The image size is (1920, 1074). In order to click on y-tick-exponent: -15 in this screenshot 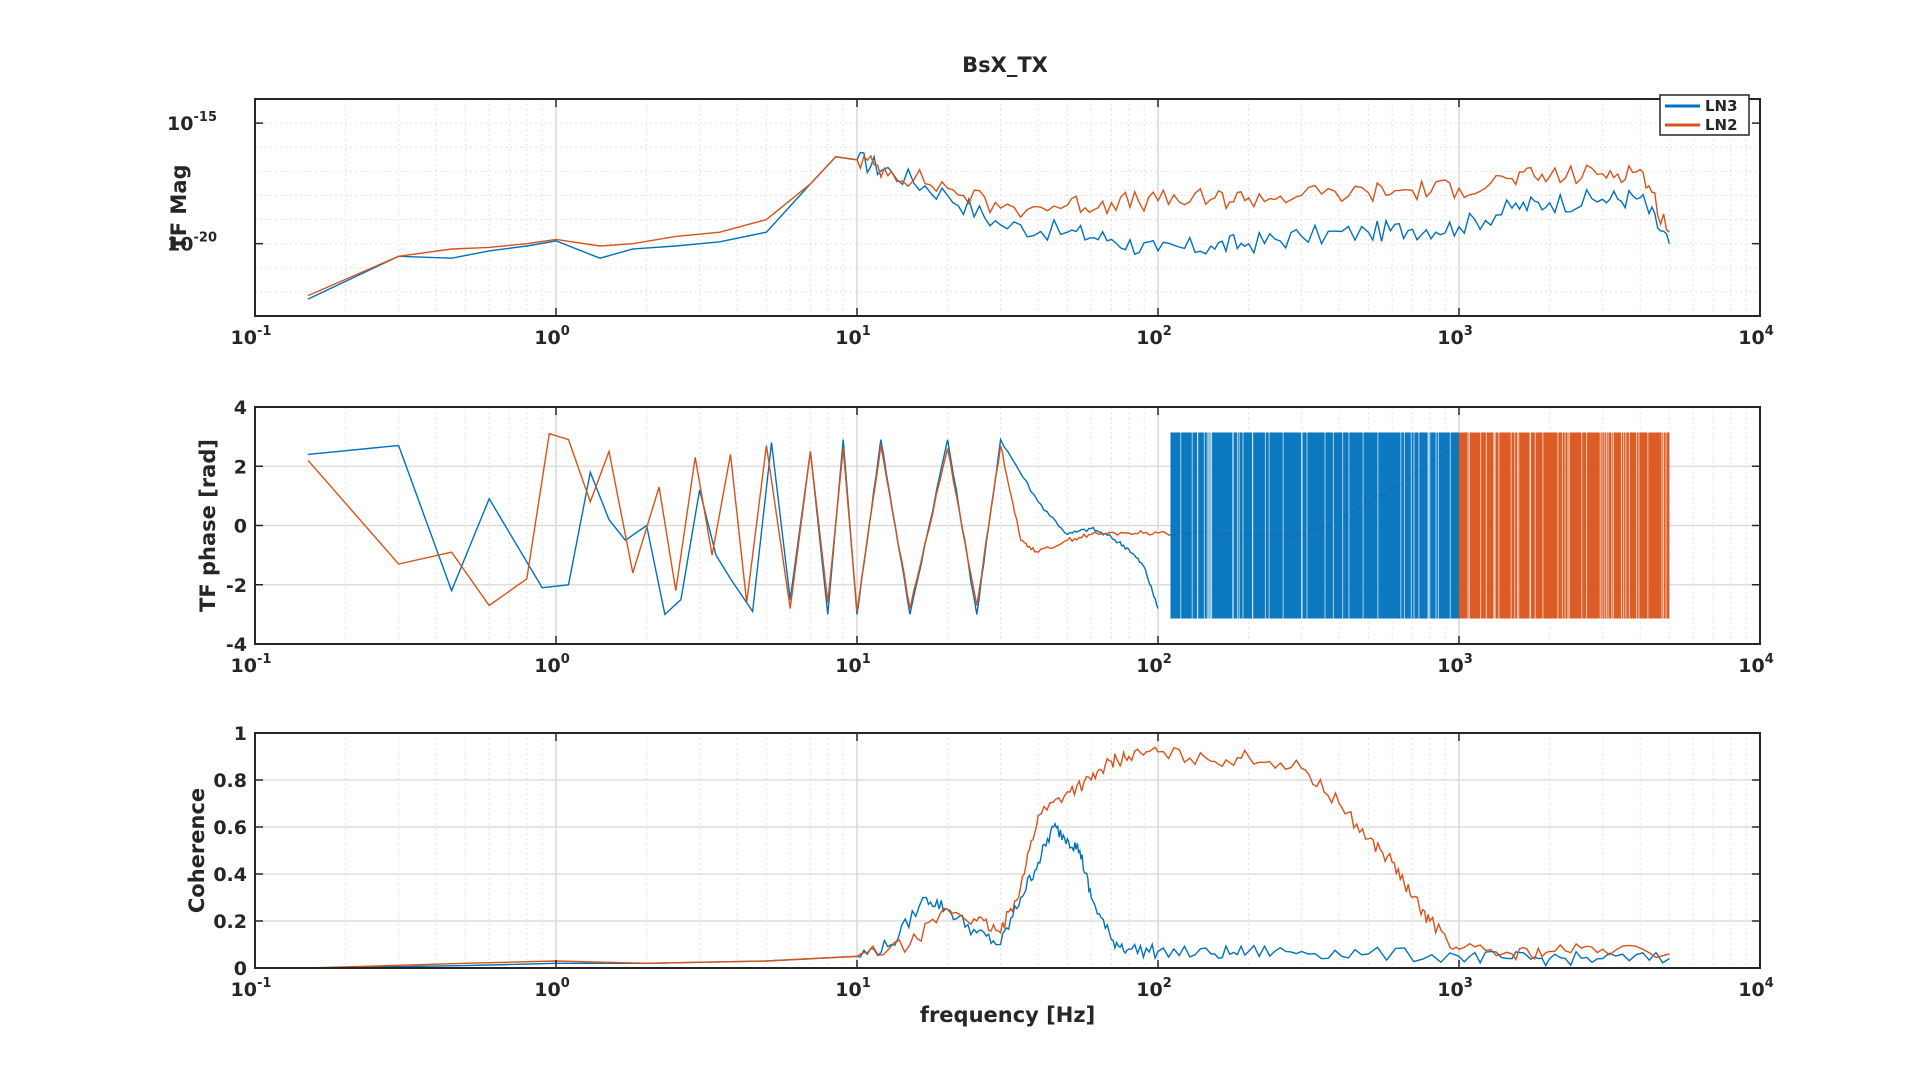, I will do `click(206, 117)`.